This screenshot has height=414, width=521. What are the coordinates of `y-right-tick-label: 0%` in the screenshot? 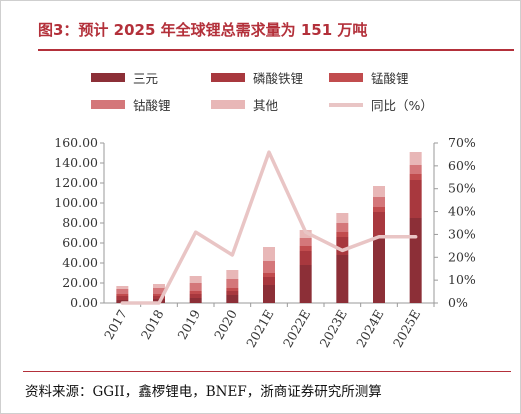 It's located at (458, 302).